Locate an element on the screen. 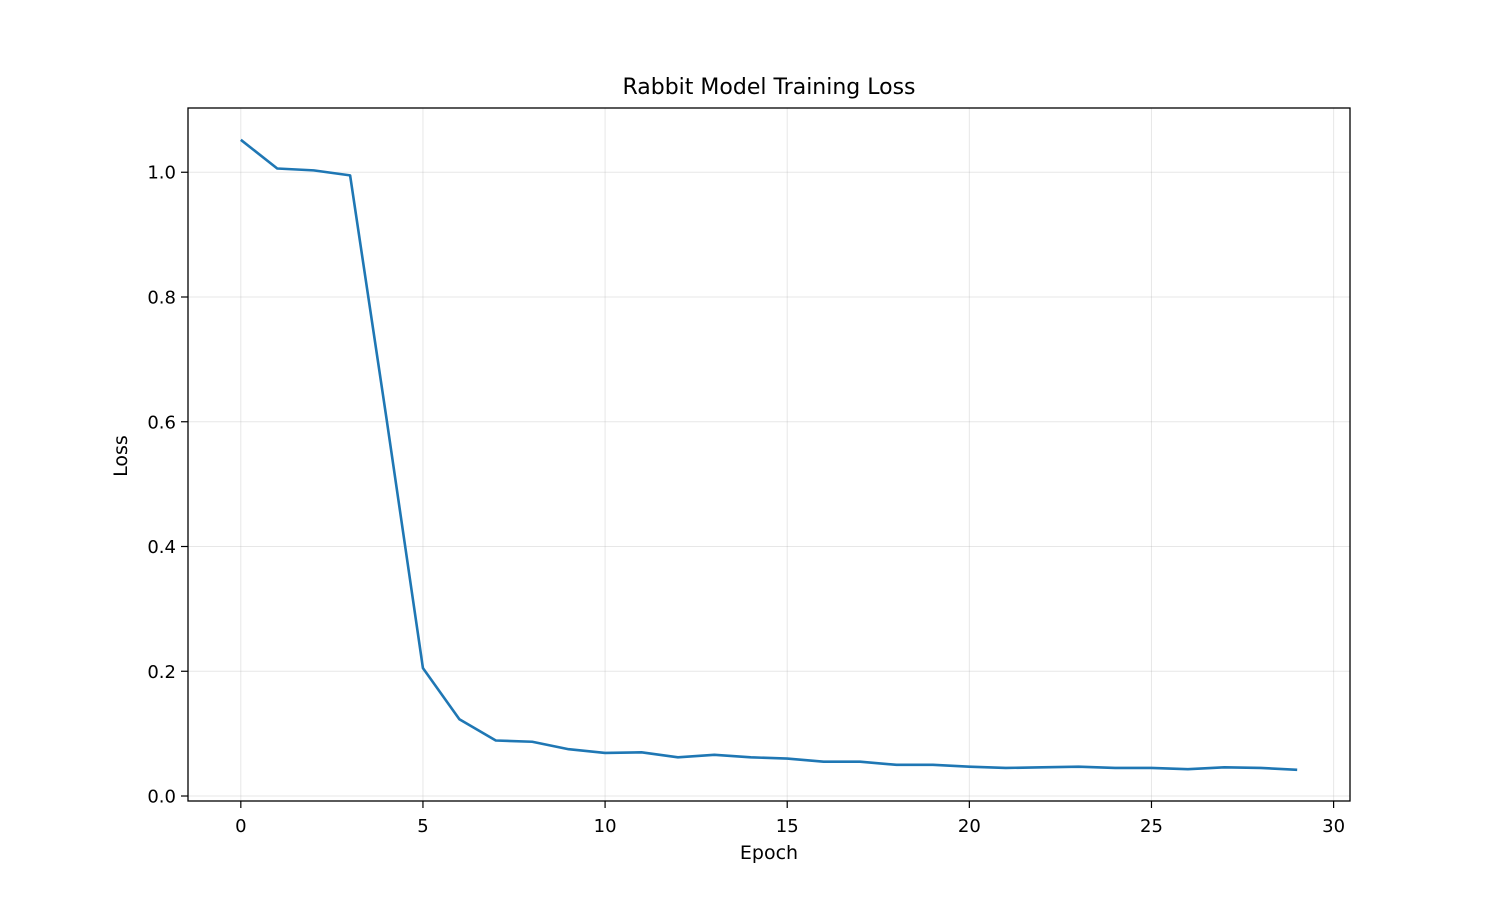 The width and height of the screenshot is (1500, 900). x-tick-label: 15 is located at coordinates (787, 826).